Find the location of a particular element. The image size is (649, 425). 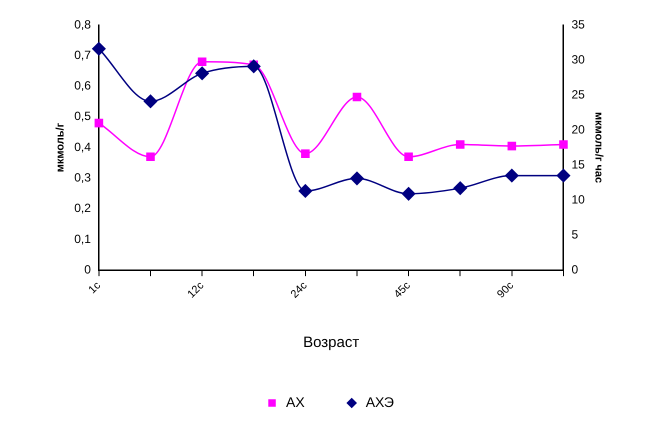

y-tick-label: 0 is located at coordinates (88, 269).